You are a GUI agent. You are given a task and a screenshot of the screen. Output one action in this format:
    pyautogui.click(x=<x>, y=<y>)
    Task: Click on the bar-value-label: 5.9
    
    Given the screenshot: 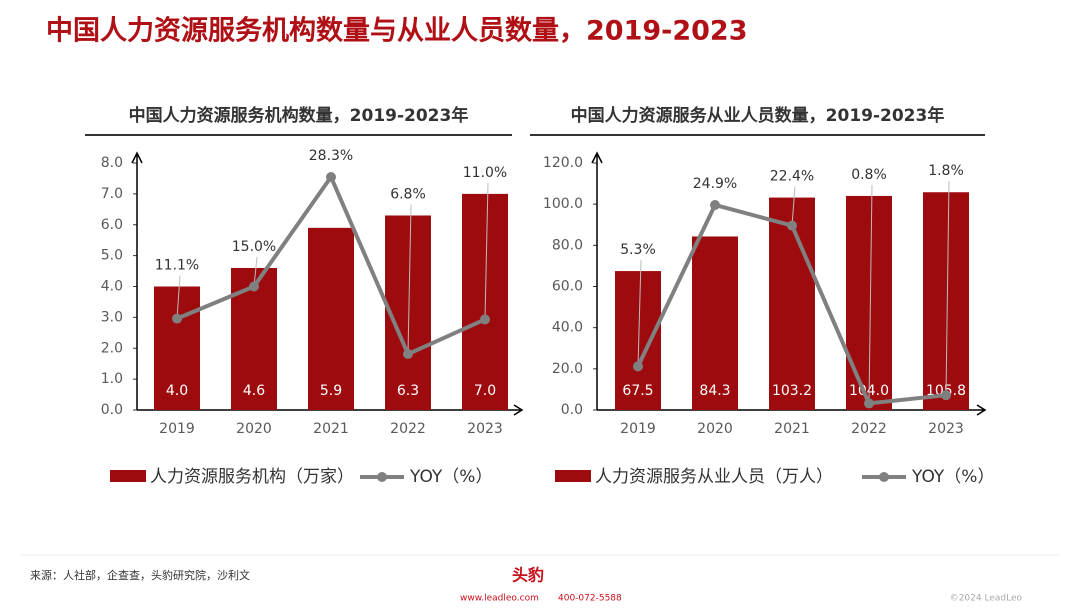 What is the action you would take?
    pyautogui.click(x=331, y=391)
    